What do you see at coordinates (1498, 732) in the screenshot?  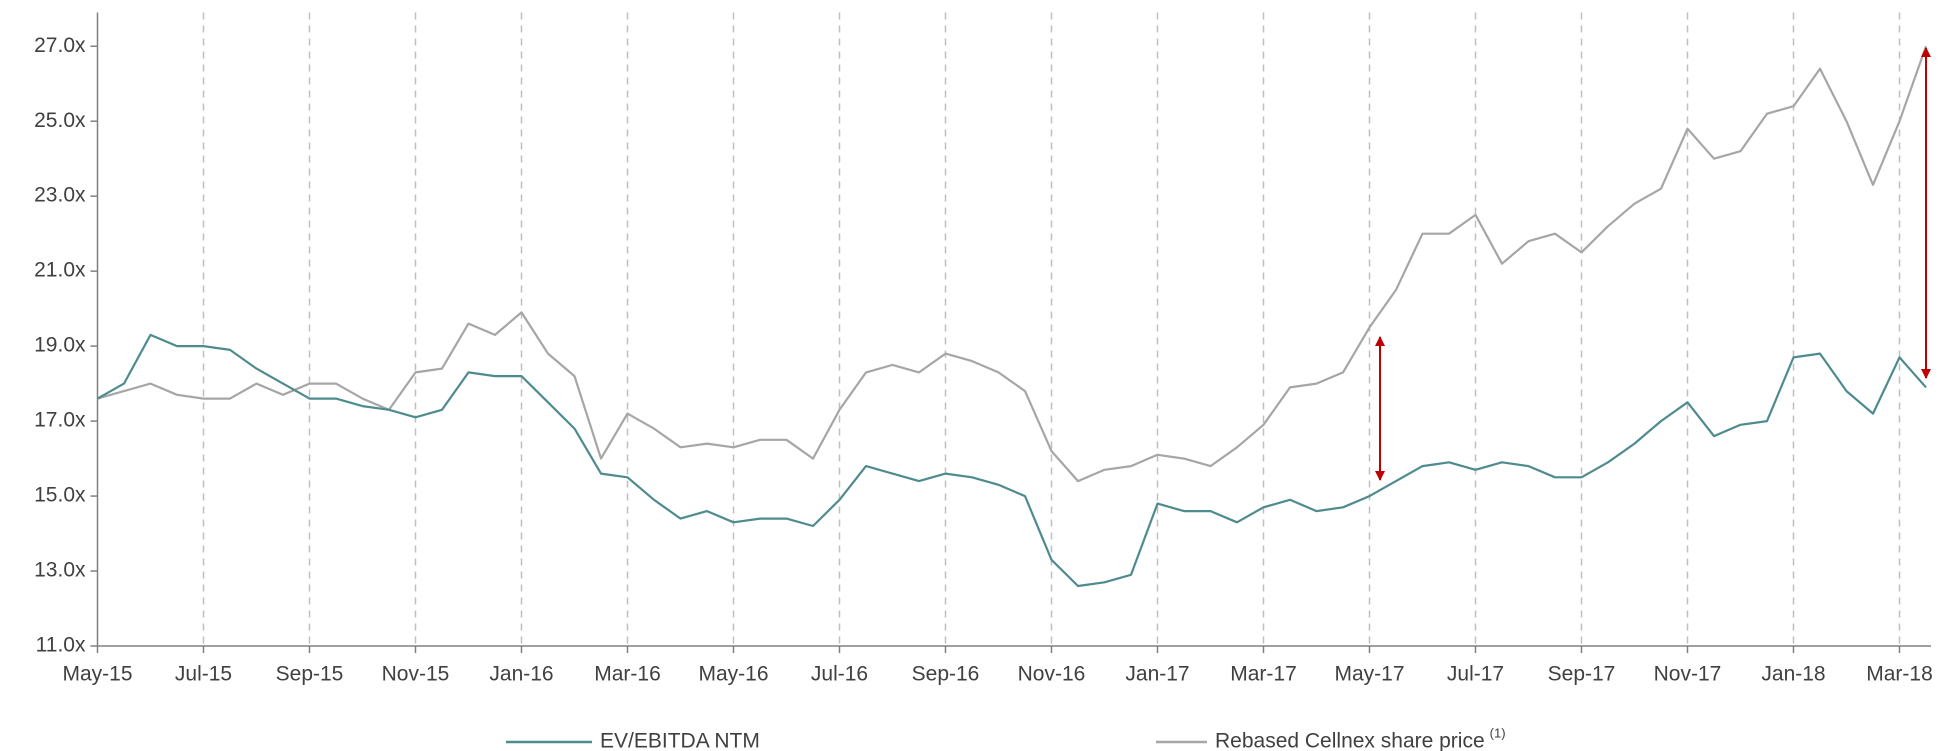 I see `legend-note: (1)` at bounding box center [1498, 732].